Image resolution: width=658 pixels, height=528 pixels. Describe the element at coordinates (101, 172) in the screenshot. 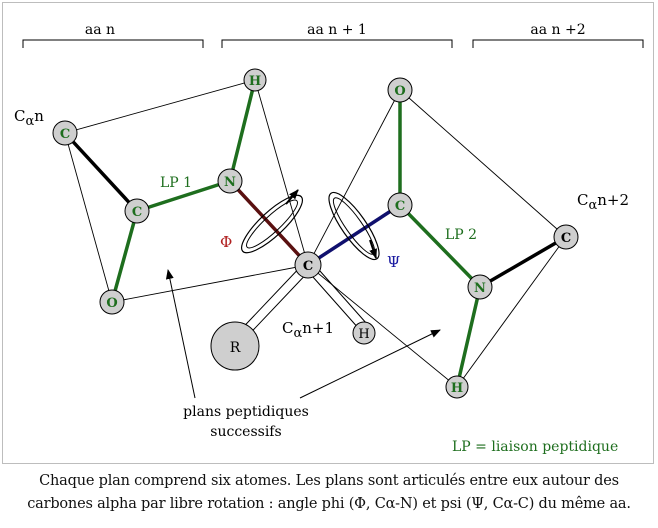

I see `bond-ca-n-c` at that location.